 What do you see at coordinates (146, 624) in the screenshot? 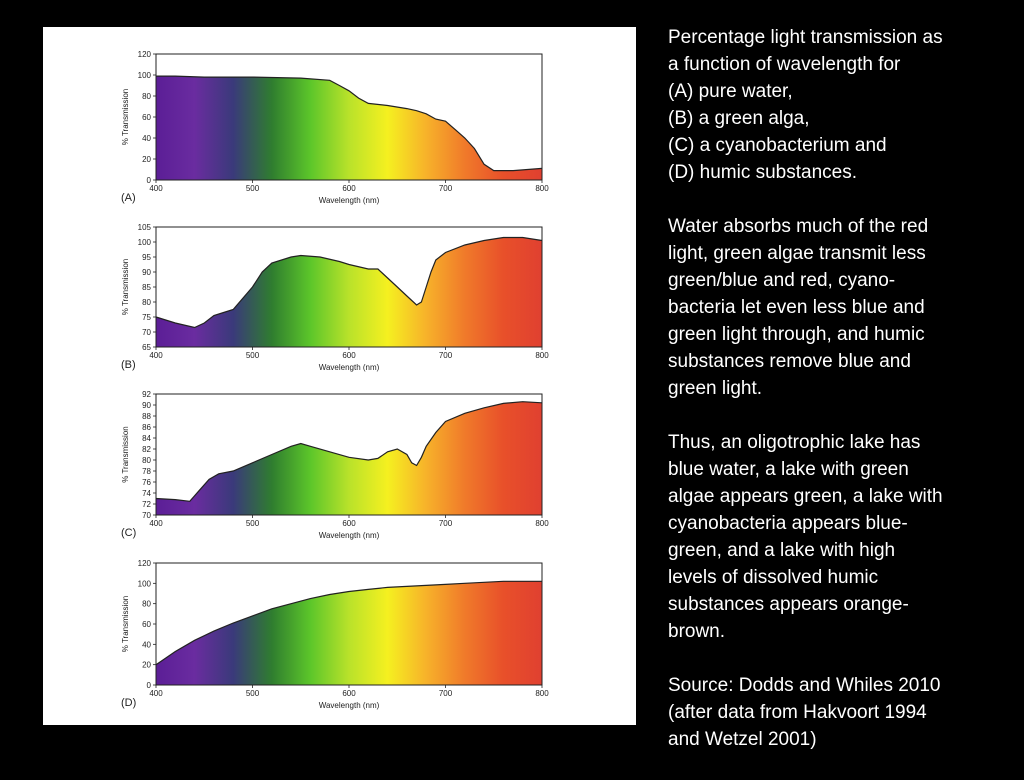
I see `y-tick-label: 60` at bounding box center [146, 624].